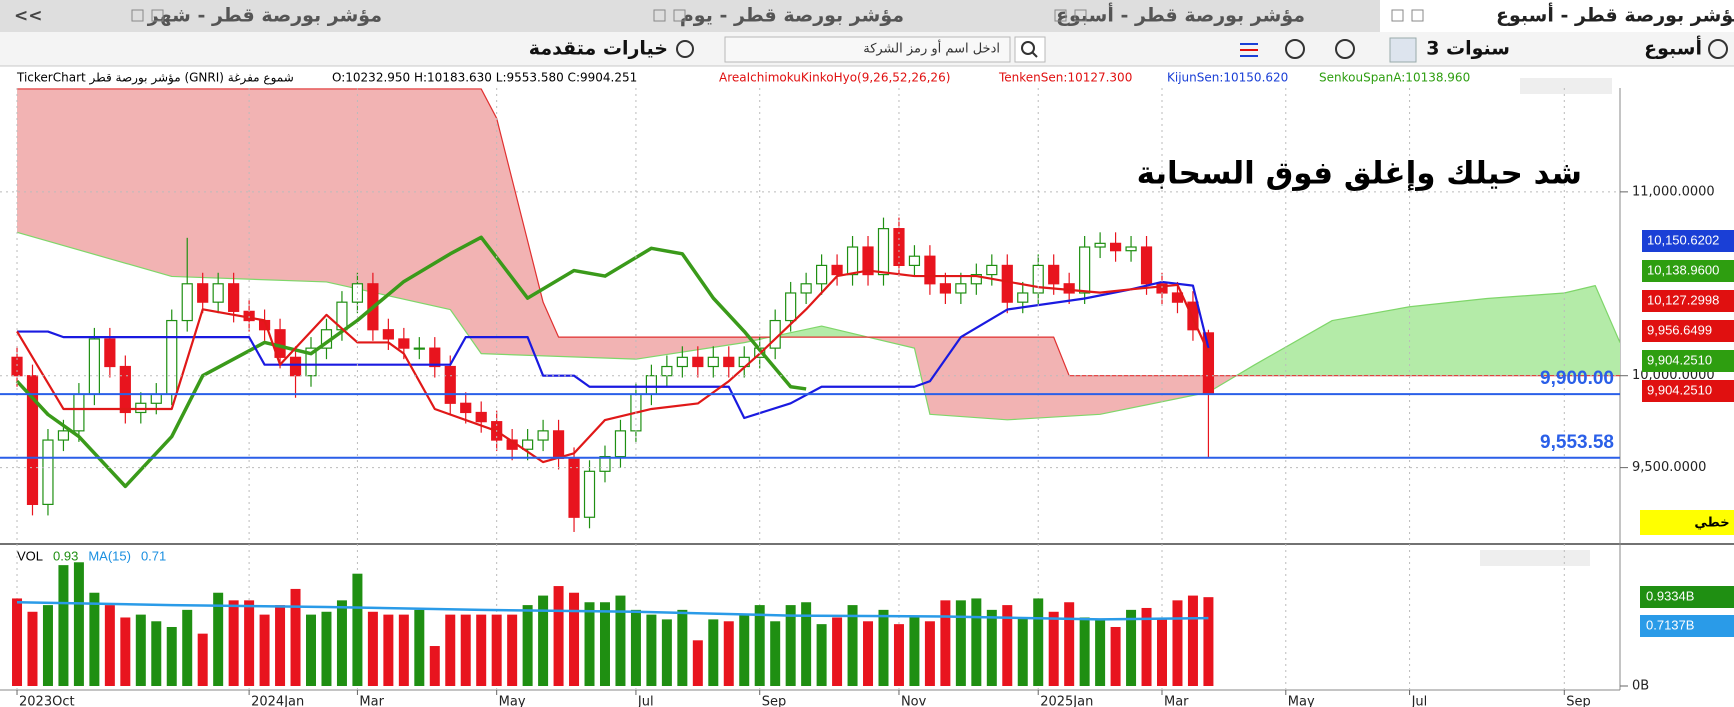  Describe the element at coordinates (1683, 239) in the screenshot. I see `price-badge-label: 10,150.6202` at that location.